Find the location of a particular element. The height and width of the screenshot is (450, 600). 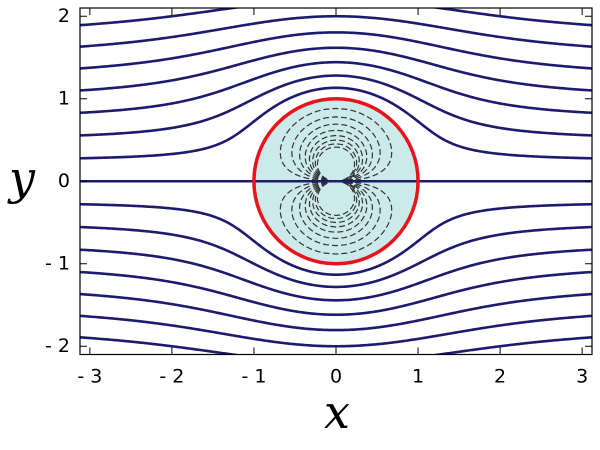

y-tick-label: 1 is located at coordinates (64, 98).